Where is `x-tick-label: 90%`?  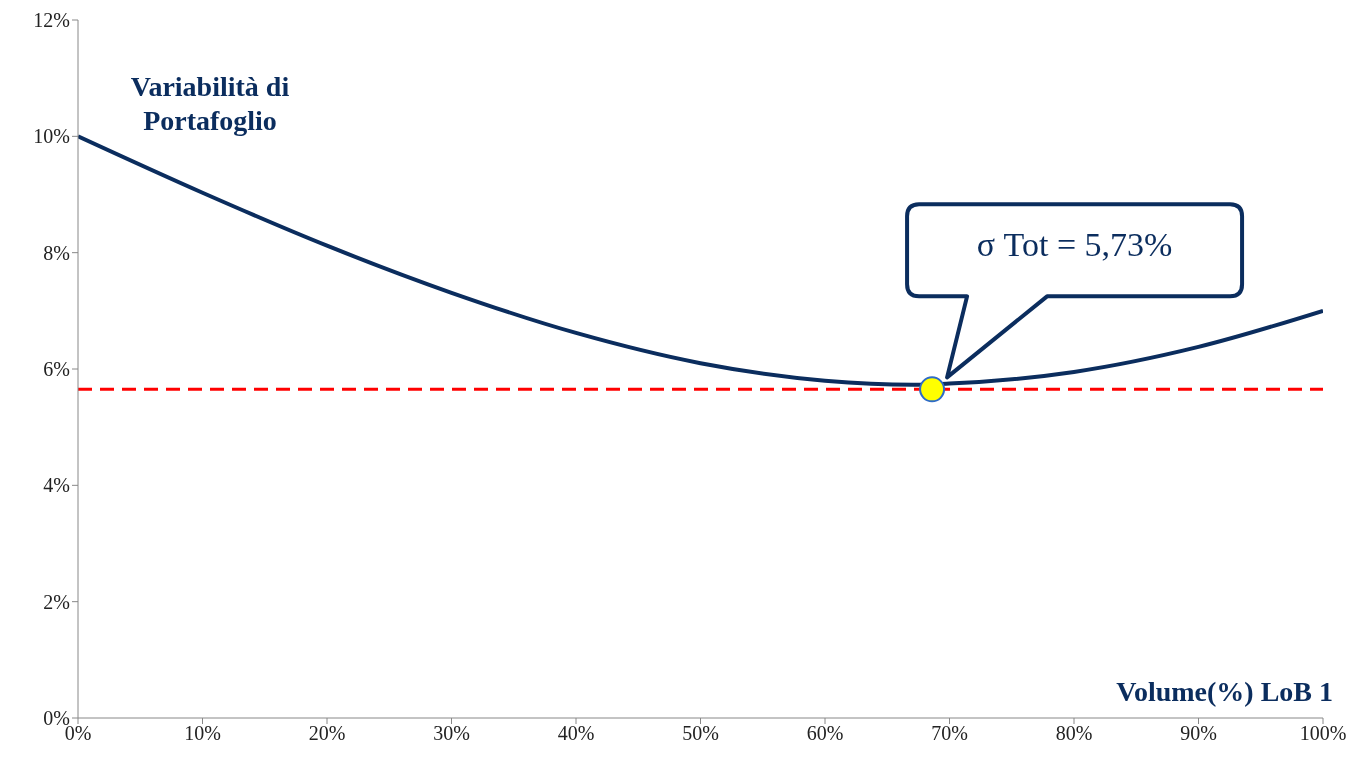 x-tick-label: 90% is located at coordinates (1198, 733).